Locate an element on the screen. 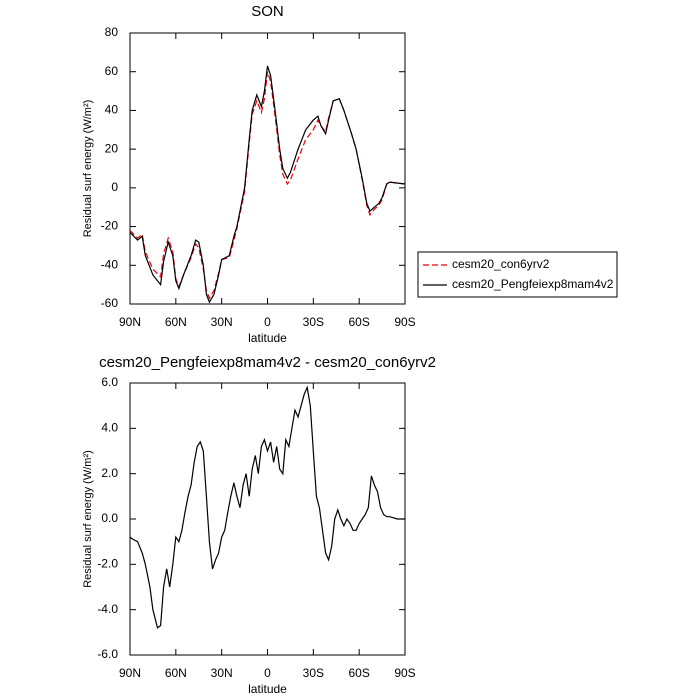  y-tick-label: 0.0 is located at coordinates (109, 518).